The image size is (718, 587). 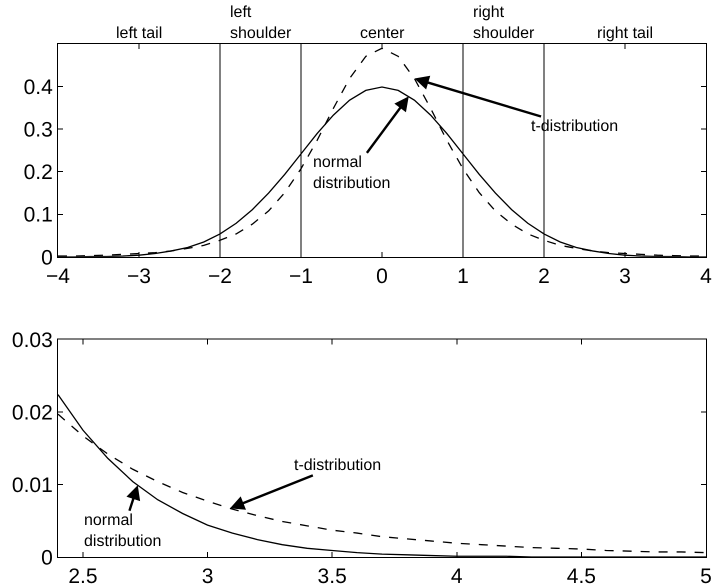 I want to click on text: right shoulder, so click(x=504, y=23).